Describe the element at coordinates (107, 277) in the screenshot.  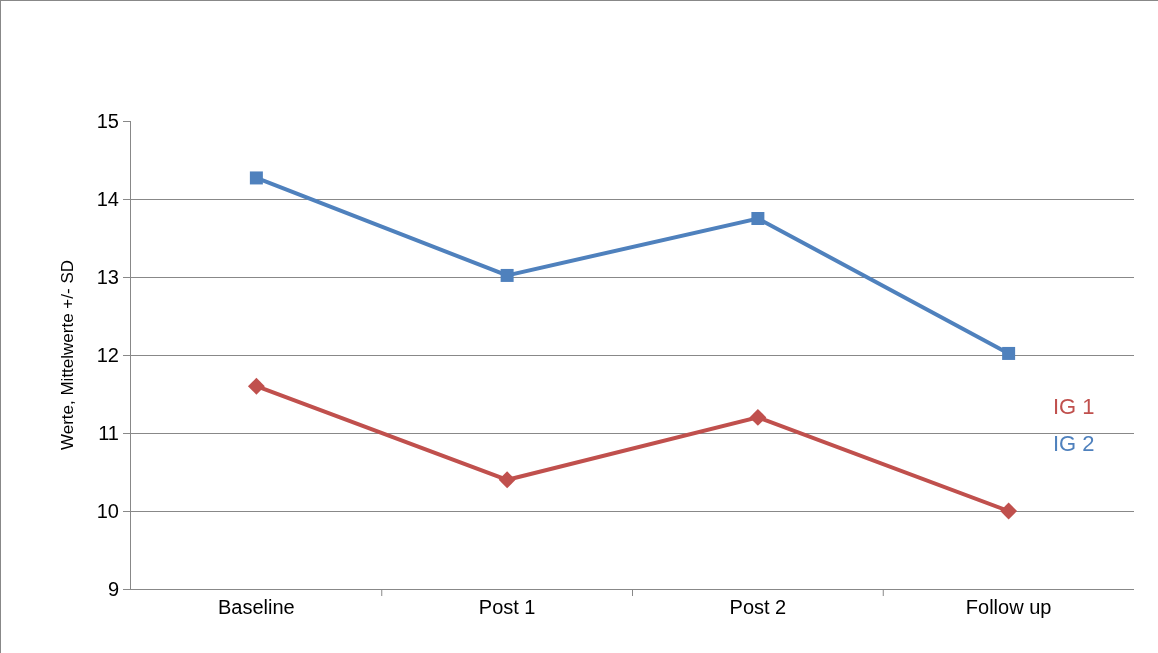
I see `y-tick-label: 13` at that location.